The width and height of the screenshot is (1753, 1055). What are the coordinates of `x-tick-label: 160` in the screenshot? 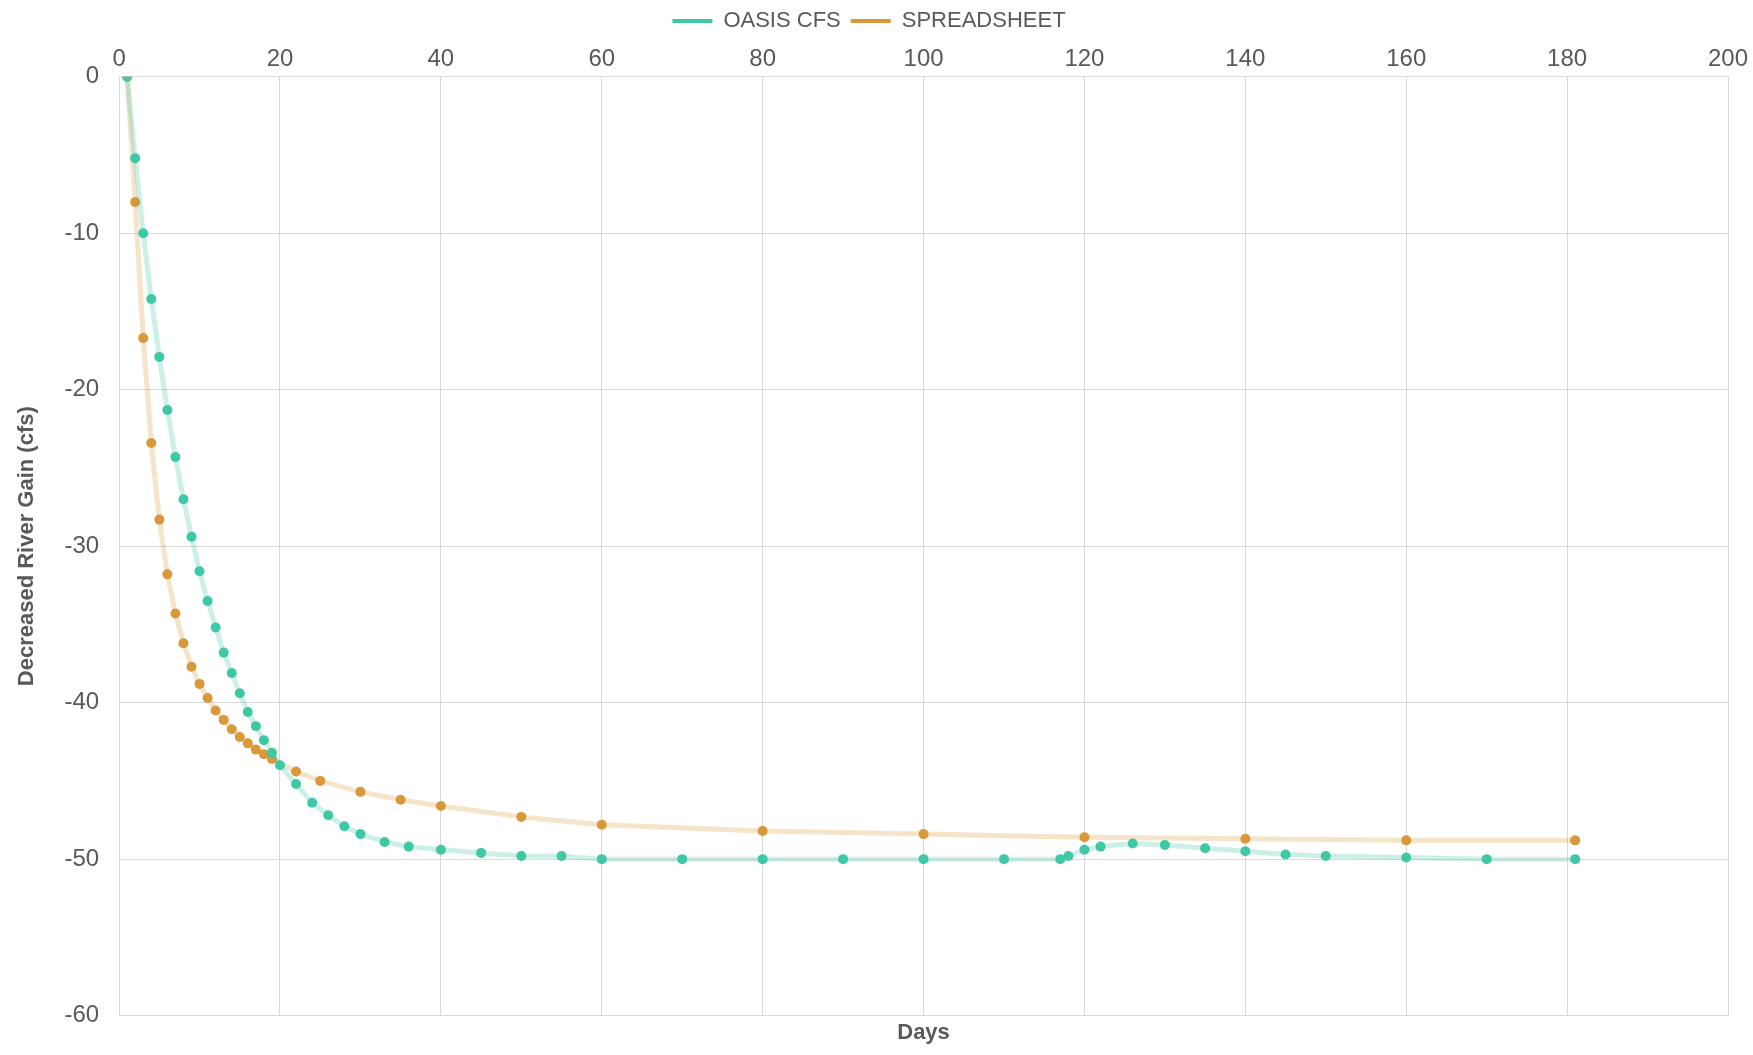 It's located at (1406, 58).